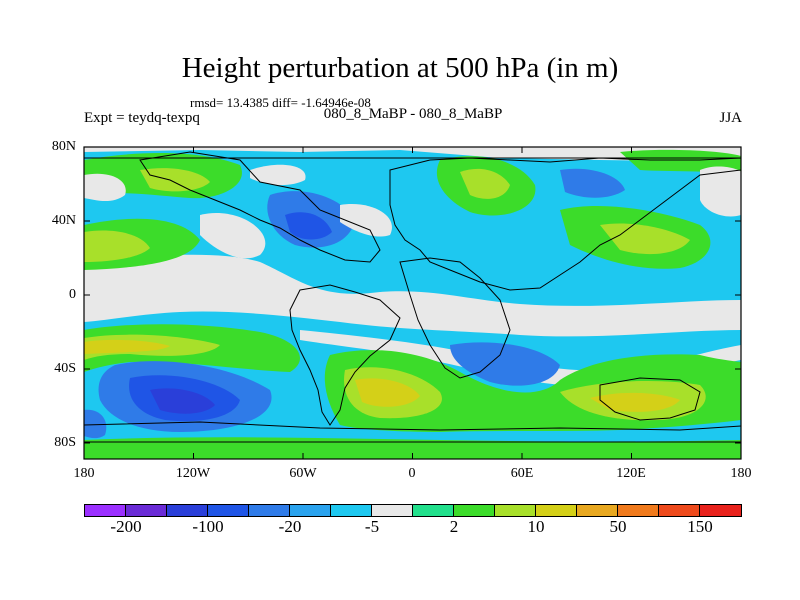  What do you see at coordinates (303, 473) in the screenshot?
I see `lon-tick-60w: 60W` at bounding box center [303, 473].